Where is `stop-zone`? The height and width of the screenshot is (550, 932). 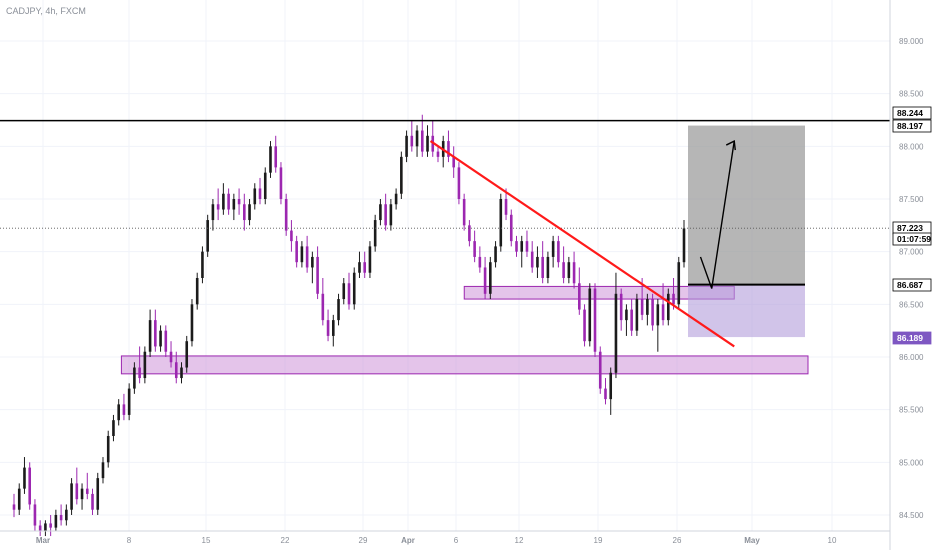
stop-zone is located at coordinates (746, 311).